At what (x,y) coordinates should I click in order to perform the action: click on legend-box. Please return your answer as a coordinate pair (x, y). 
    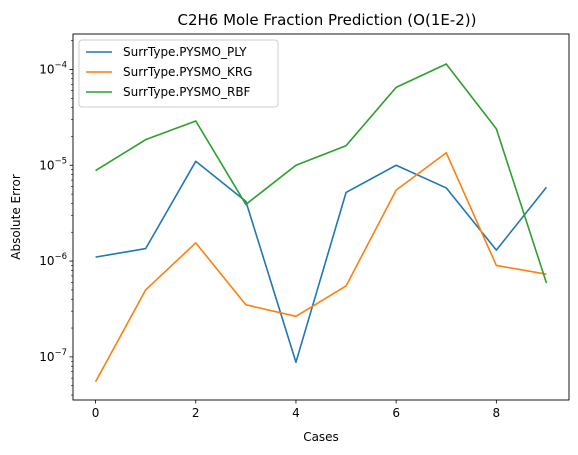
    Looking at the image, I should click on (178, 73).